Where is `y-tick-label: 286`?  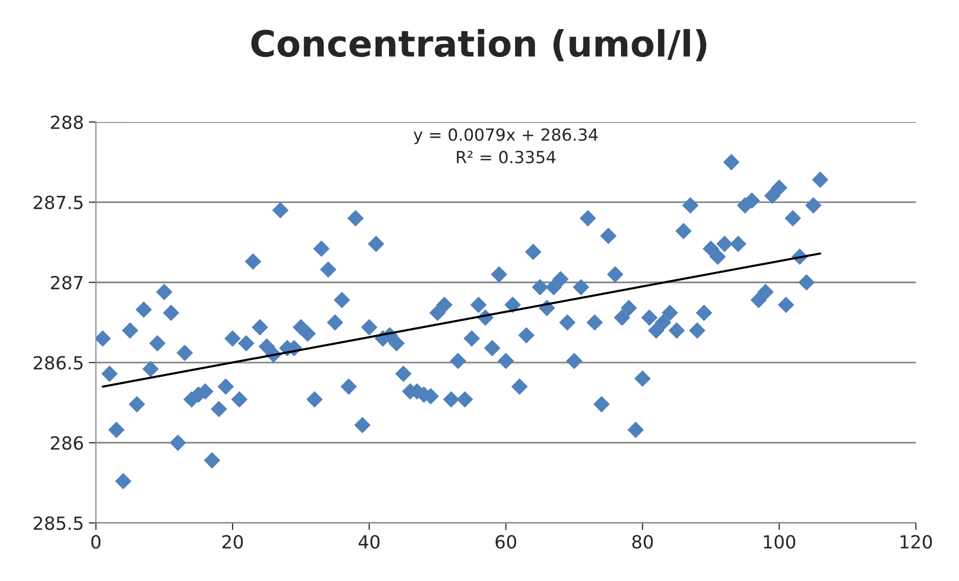 y-tick-label: 286 is located at coordinates (66, 443).